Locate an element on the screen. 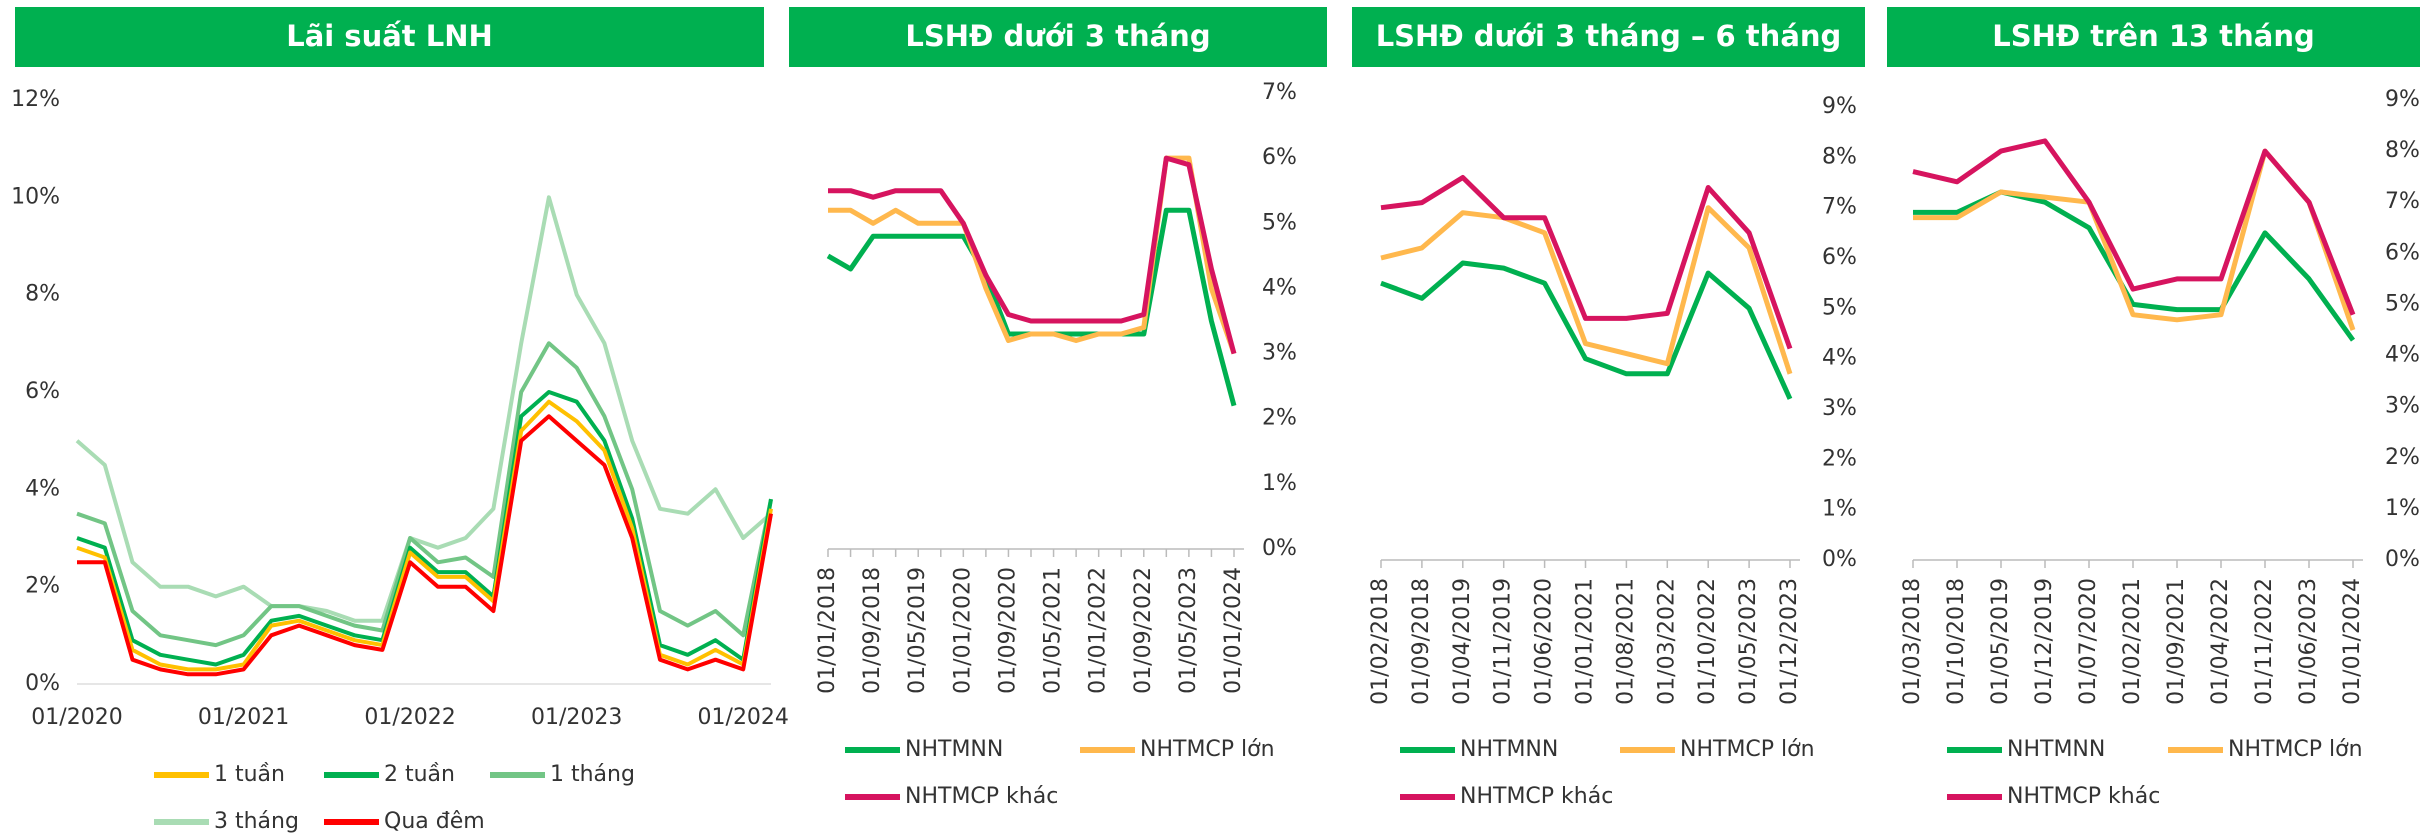  chart-title: LSHĐ dưới 3 tháng – 6 tháng is located at coordinates (1609, 36).